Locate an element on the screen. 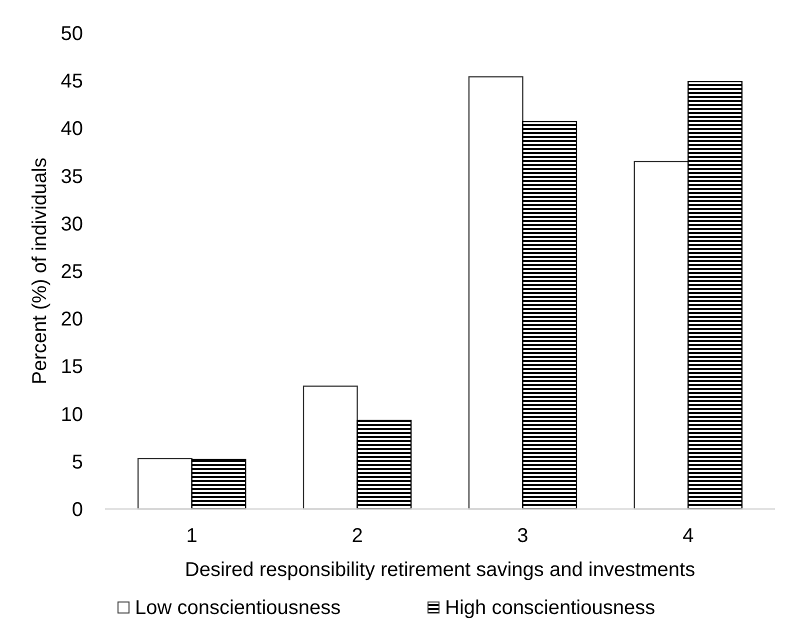 The width and height of the screenshot is (791, 634). y-tick-label: 15 is located at coordinates (71, 367).